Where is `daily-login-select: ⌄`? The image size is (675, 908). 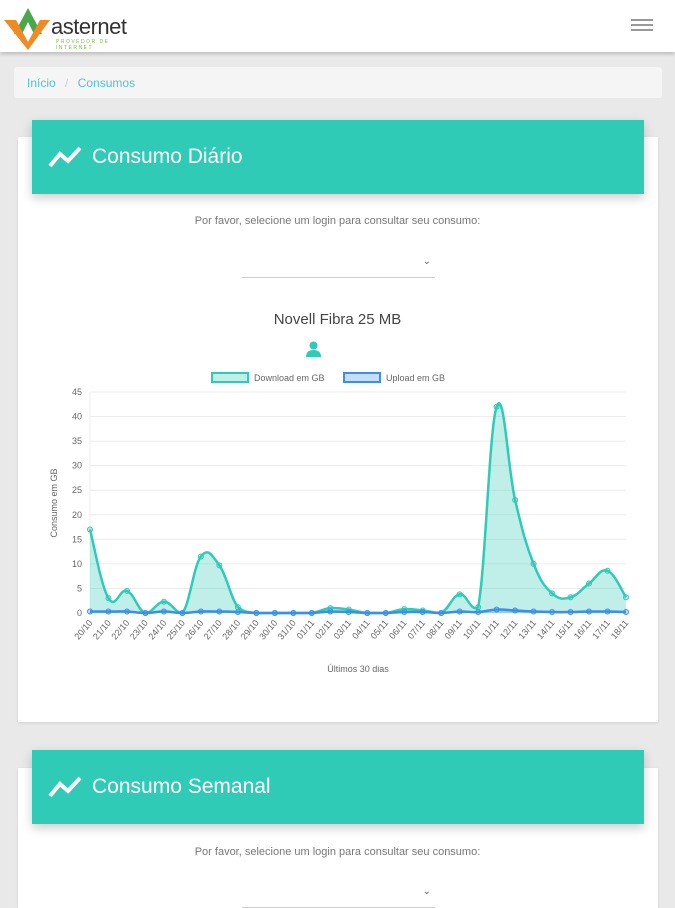
daily-login-select: ⌄ is located at coordinates (338, 265).